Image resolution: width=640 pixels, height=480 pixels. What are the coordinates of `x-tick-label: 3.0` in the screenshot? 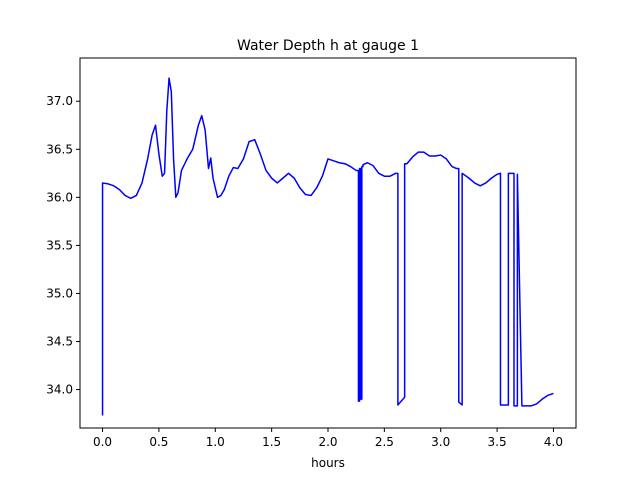 It's located at (440, 442).